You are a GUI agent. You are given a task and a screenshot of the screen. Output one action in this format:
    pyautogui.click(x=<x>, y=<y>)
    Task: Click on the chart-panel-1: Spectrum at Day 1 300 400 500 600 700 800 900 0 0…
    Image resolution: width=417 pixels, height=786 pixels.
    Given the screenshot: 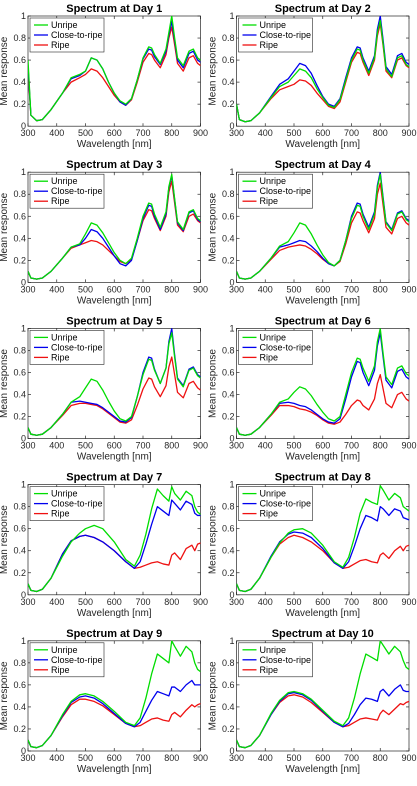 What is the action you would take?
    pyautogui.click(x=104, y=76)
    